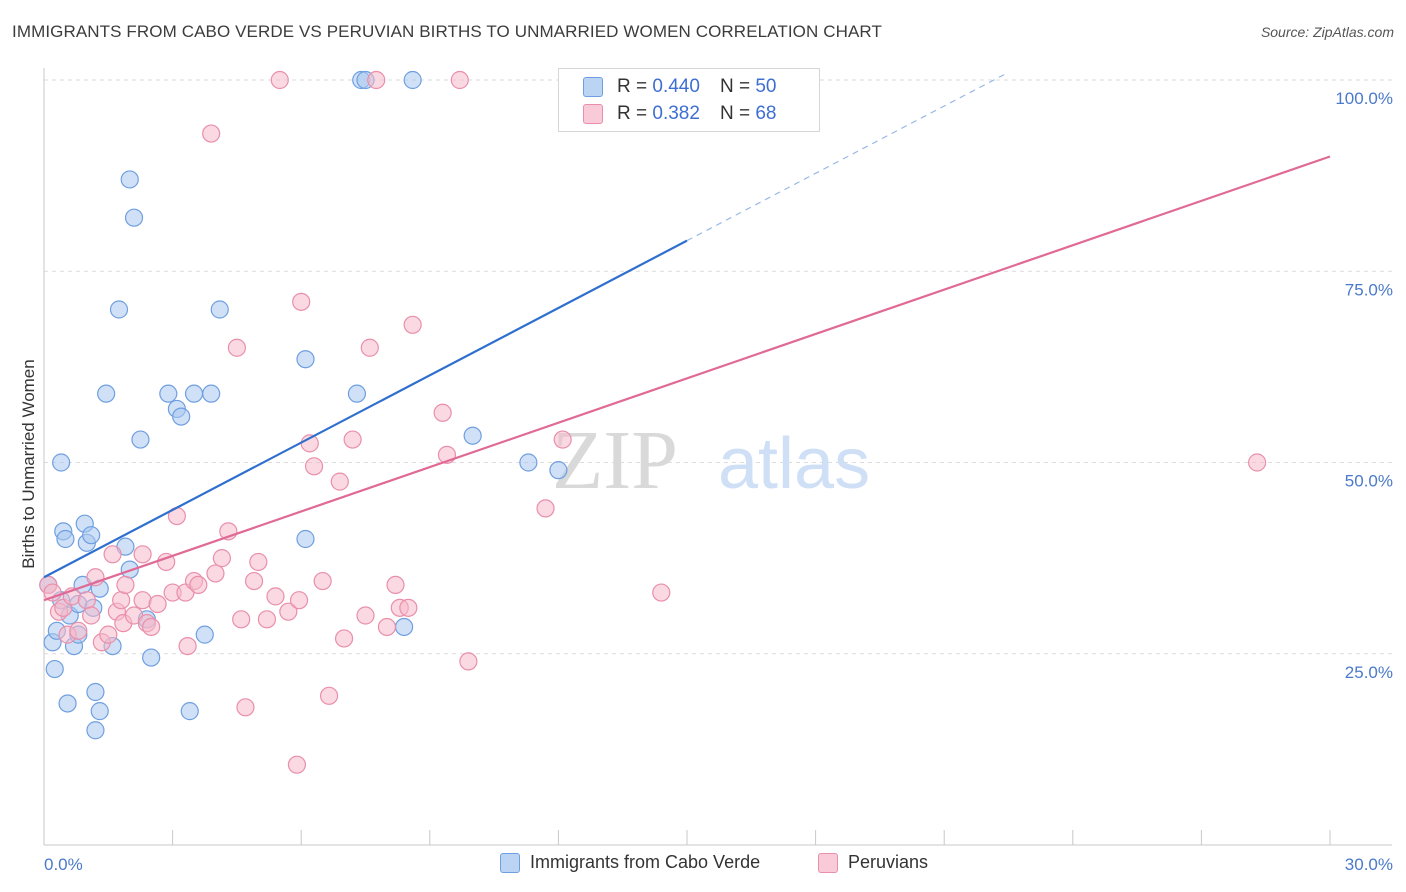 The height and width of the screenshot is (892, 1406). Describe the element at coordinates (510, 862) in the screenshot. I see `series-swatch-blue` at that location.